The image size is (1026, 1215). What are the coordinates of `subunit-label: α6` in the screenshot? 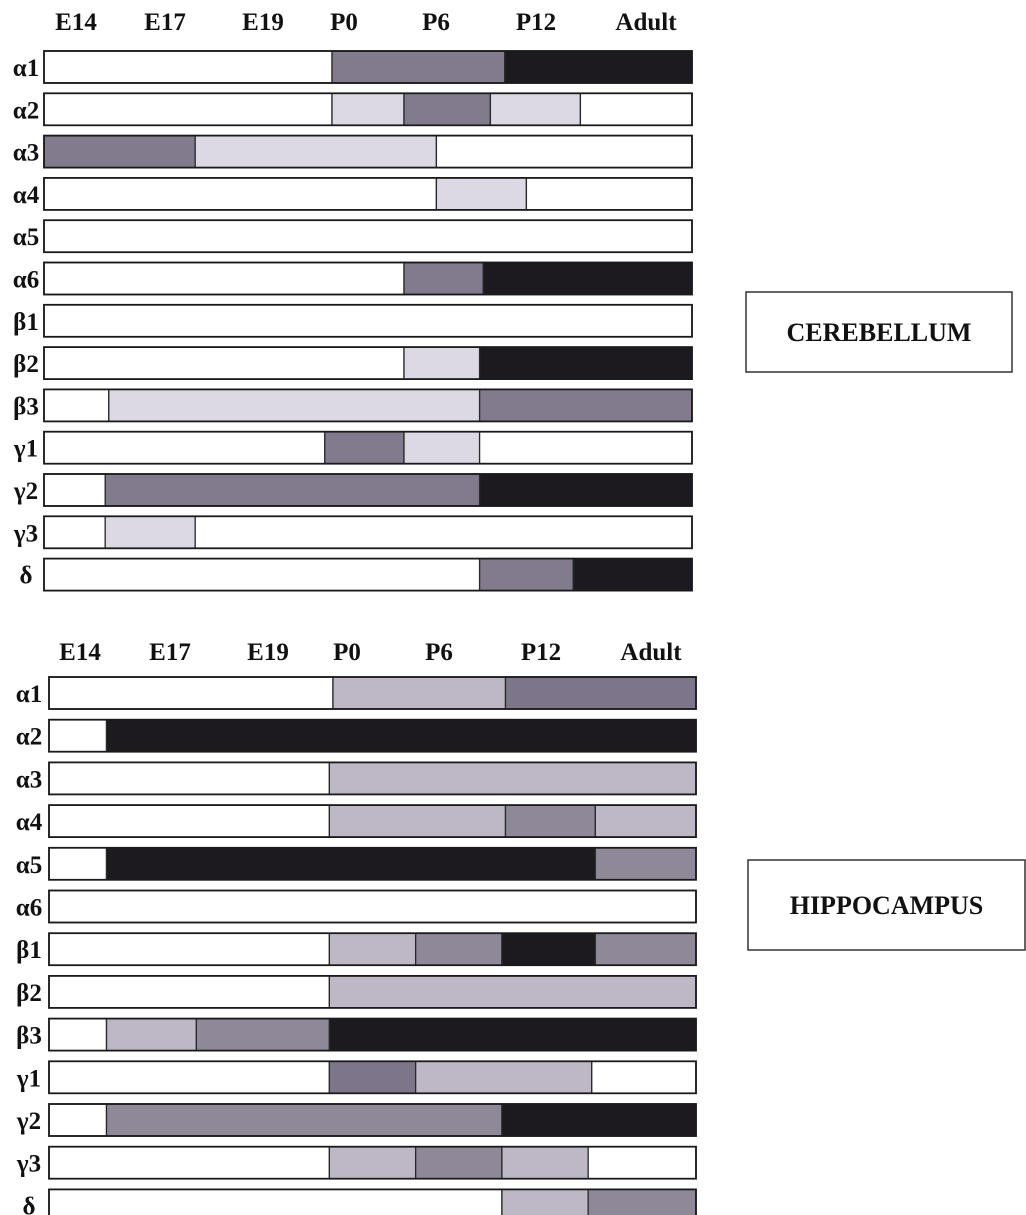 It's located at (26, 280).